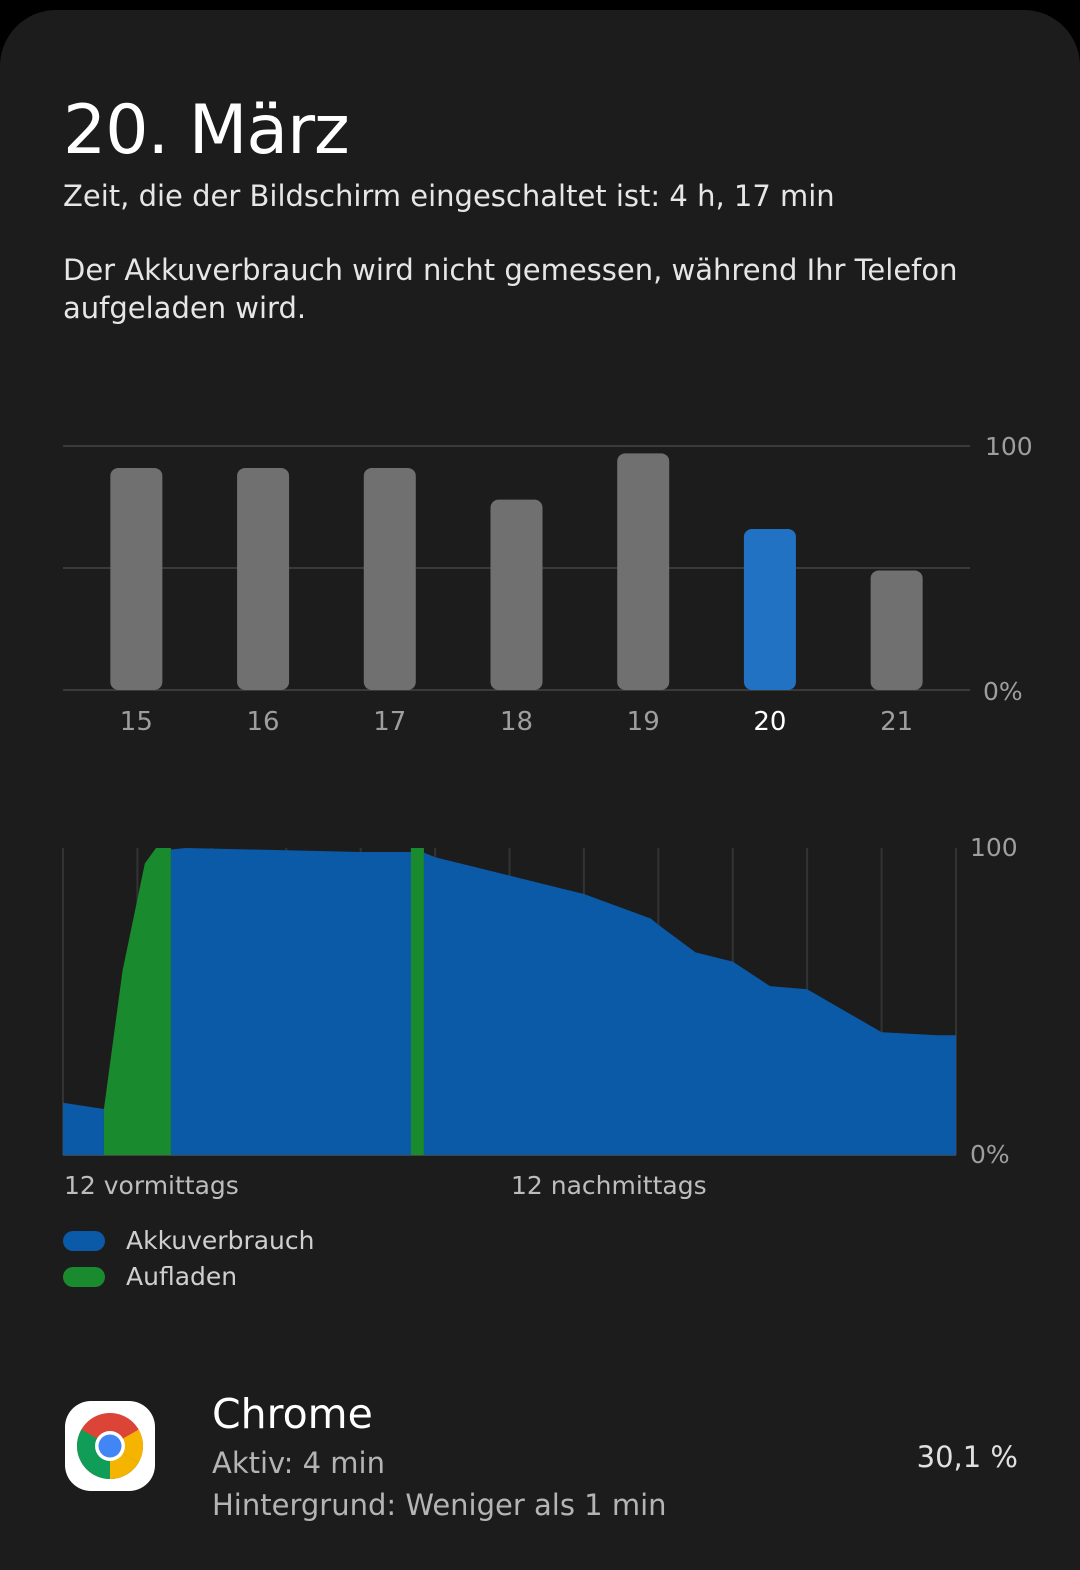 The image size is (1080, 1570). What do you see at coordinates (967, 1457) in the screenshot?
I see `app-usage-percent: 30,1 %` at bounding box center [967, 1457].